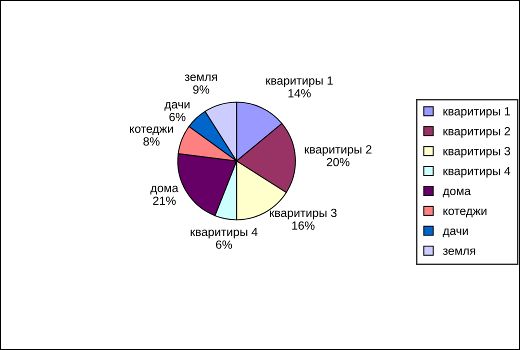 Image resolution: width=520 pixels, height=350 pixels. Describe the element at coordinates (164, 190) in the screenshot. I see `slice-label: дома` at that location.